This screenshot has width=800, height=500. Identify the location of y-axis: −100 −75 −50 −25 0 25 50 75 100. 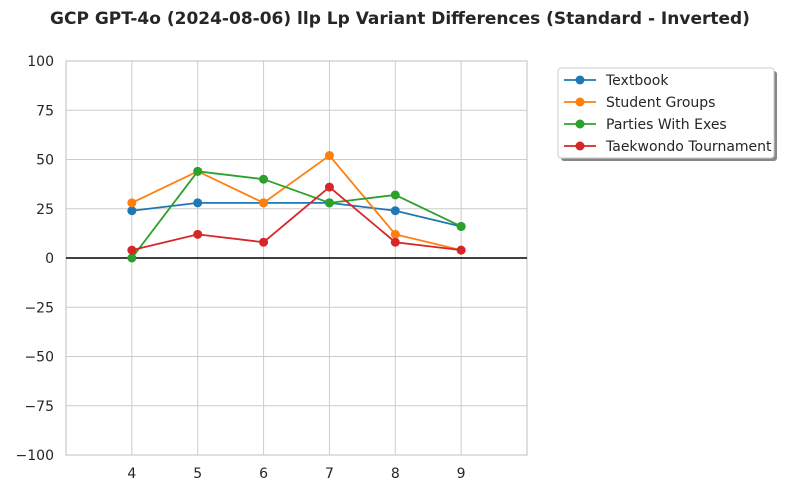
(35, 259).